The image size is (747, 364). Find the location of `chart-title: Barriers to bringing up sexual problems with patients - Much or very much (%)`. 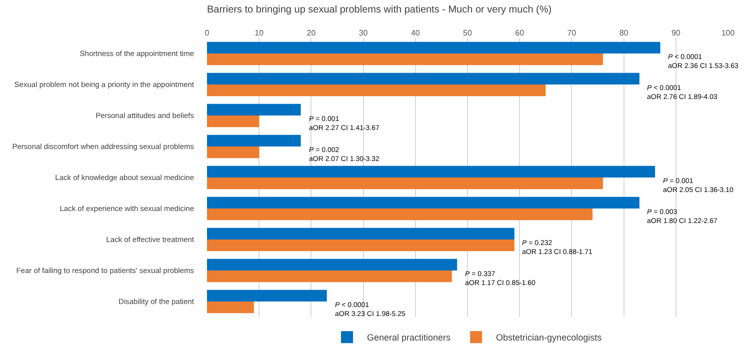

chart-title: Barriers to bringing up sexual problems with patients - Much or very much (%) is located at coordinates (379, 10).